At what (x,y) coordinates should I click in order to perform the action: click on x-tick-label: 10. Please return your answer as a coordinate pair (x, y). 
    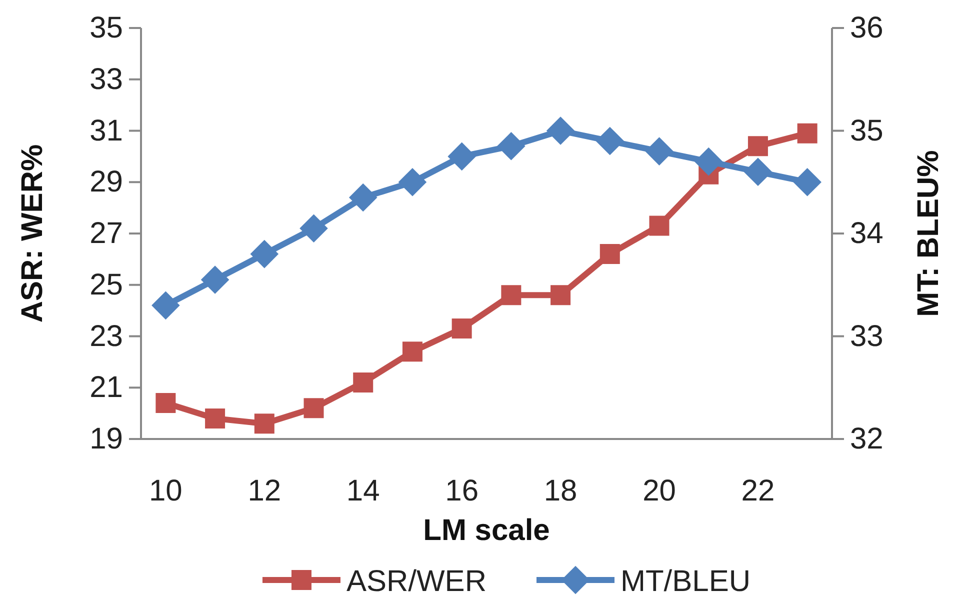
    Looking at the image, I should click on (165, 491).